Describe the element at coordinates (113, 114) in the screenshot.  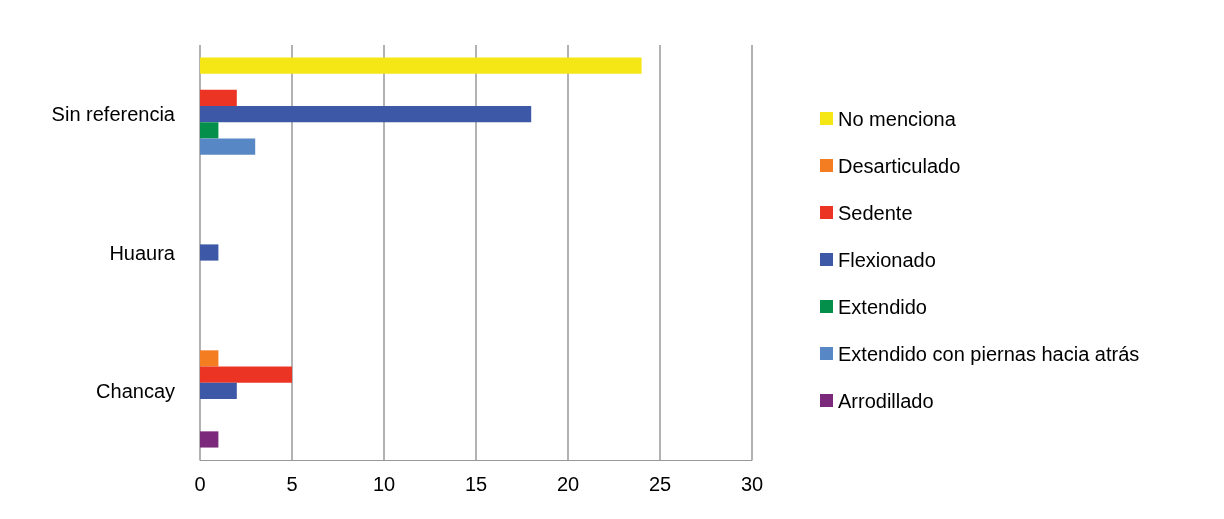
I see `y-tick-label: Sin referencia` at that location.